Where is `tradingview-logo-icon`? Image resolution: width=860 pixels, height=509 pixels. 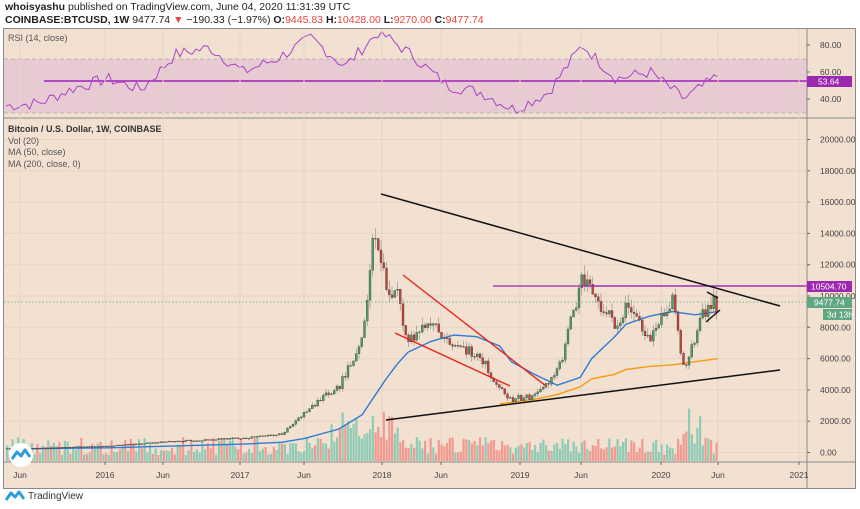 tradingview-logo-icon is located at coordinates (21, 454).